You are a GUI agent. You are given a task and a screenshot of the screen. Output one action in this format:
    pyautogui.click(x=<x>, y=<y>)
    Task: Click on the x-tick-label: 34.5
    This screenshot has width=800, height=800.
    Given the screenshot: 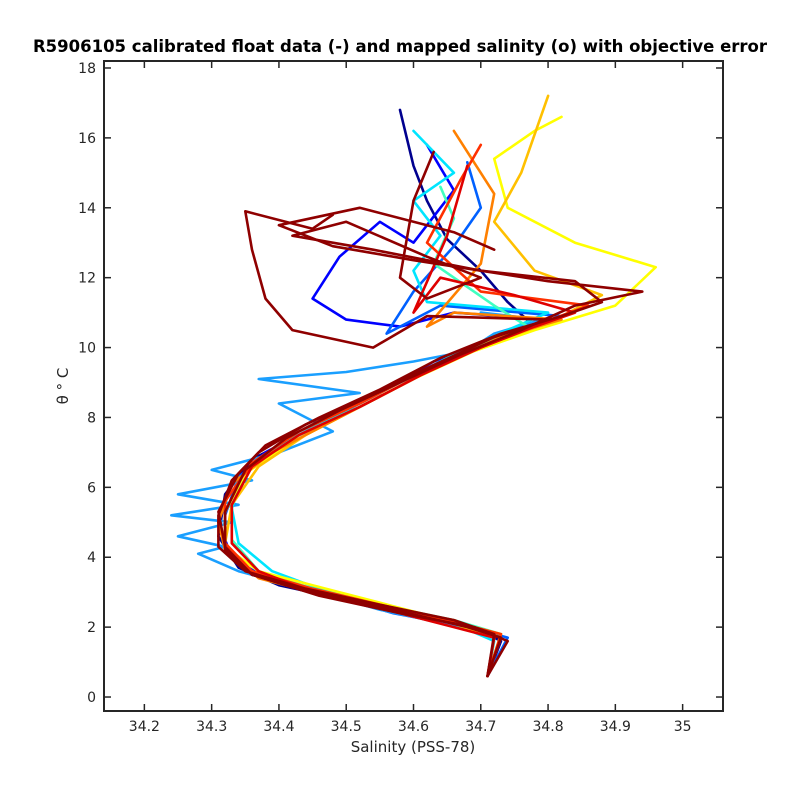 What is the action you would take?
    pyautogui.click(x=346, y=727)
    